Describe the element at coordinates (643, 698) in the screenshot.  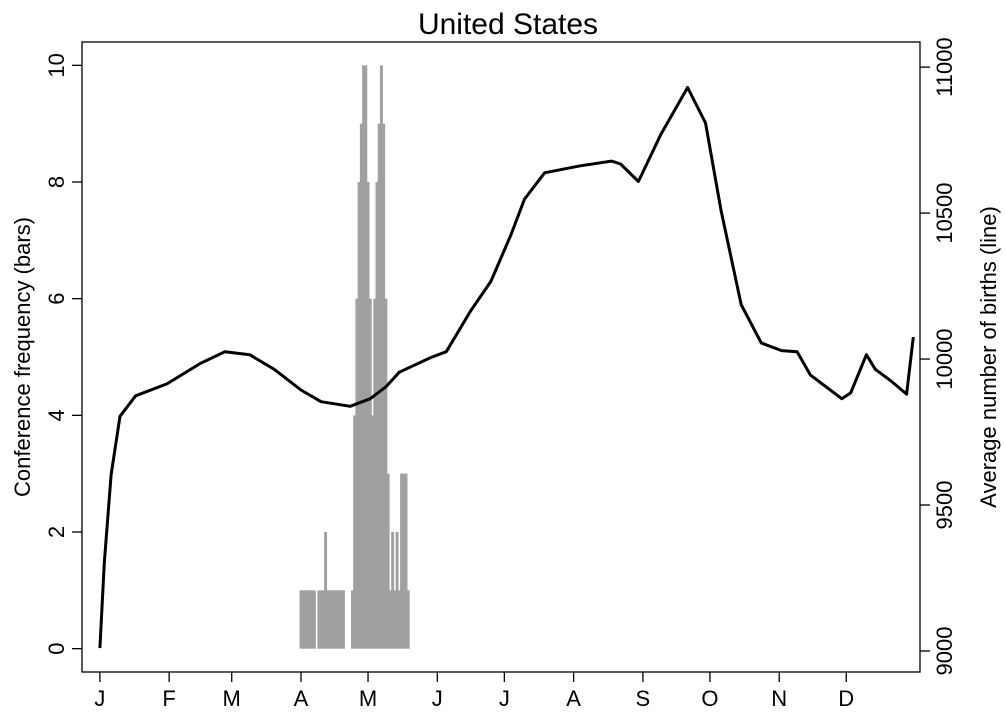
I see `x-tick-label: S` at that location.